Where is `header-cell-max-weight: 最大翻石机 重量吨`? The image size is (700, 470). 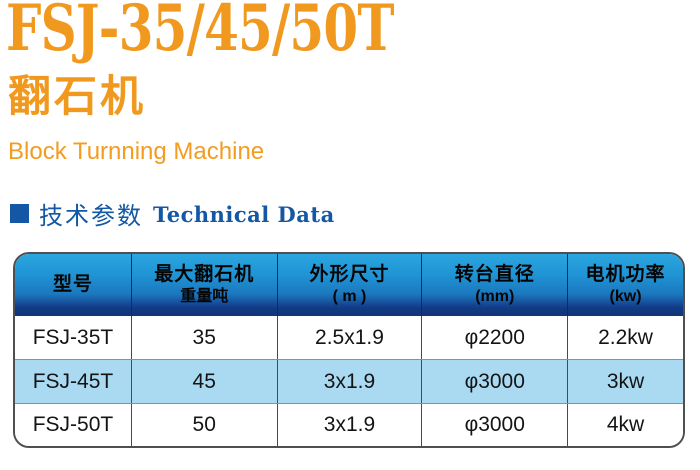 header-cell-max-weight: 最大翻石机 重量吨 is located at coordinates (205, 285).